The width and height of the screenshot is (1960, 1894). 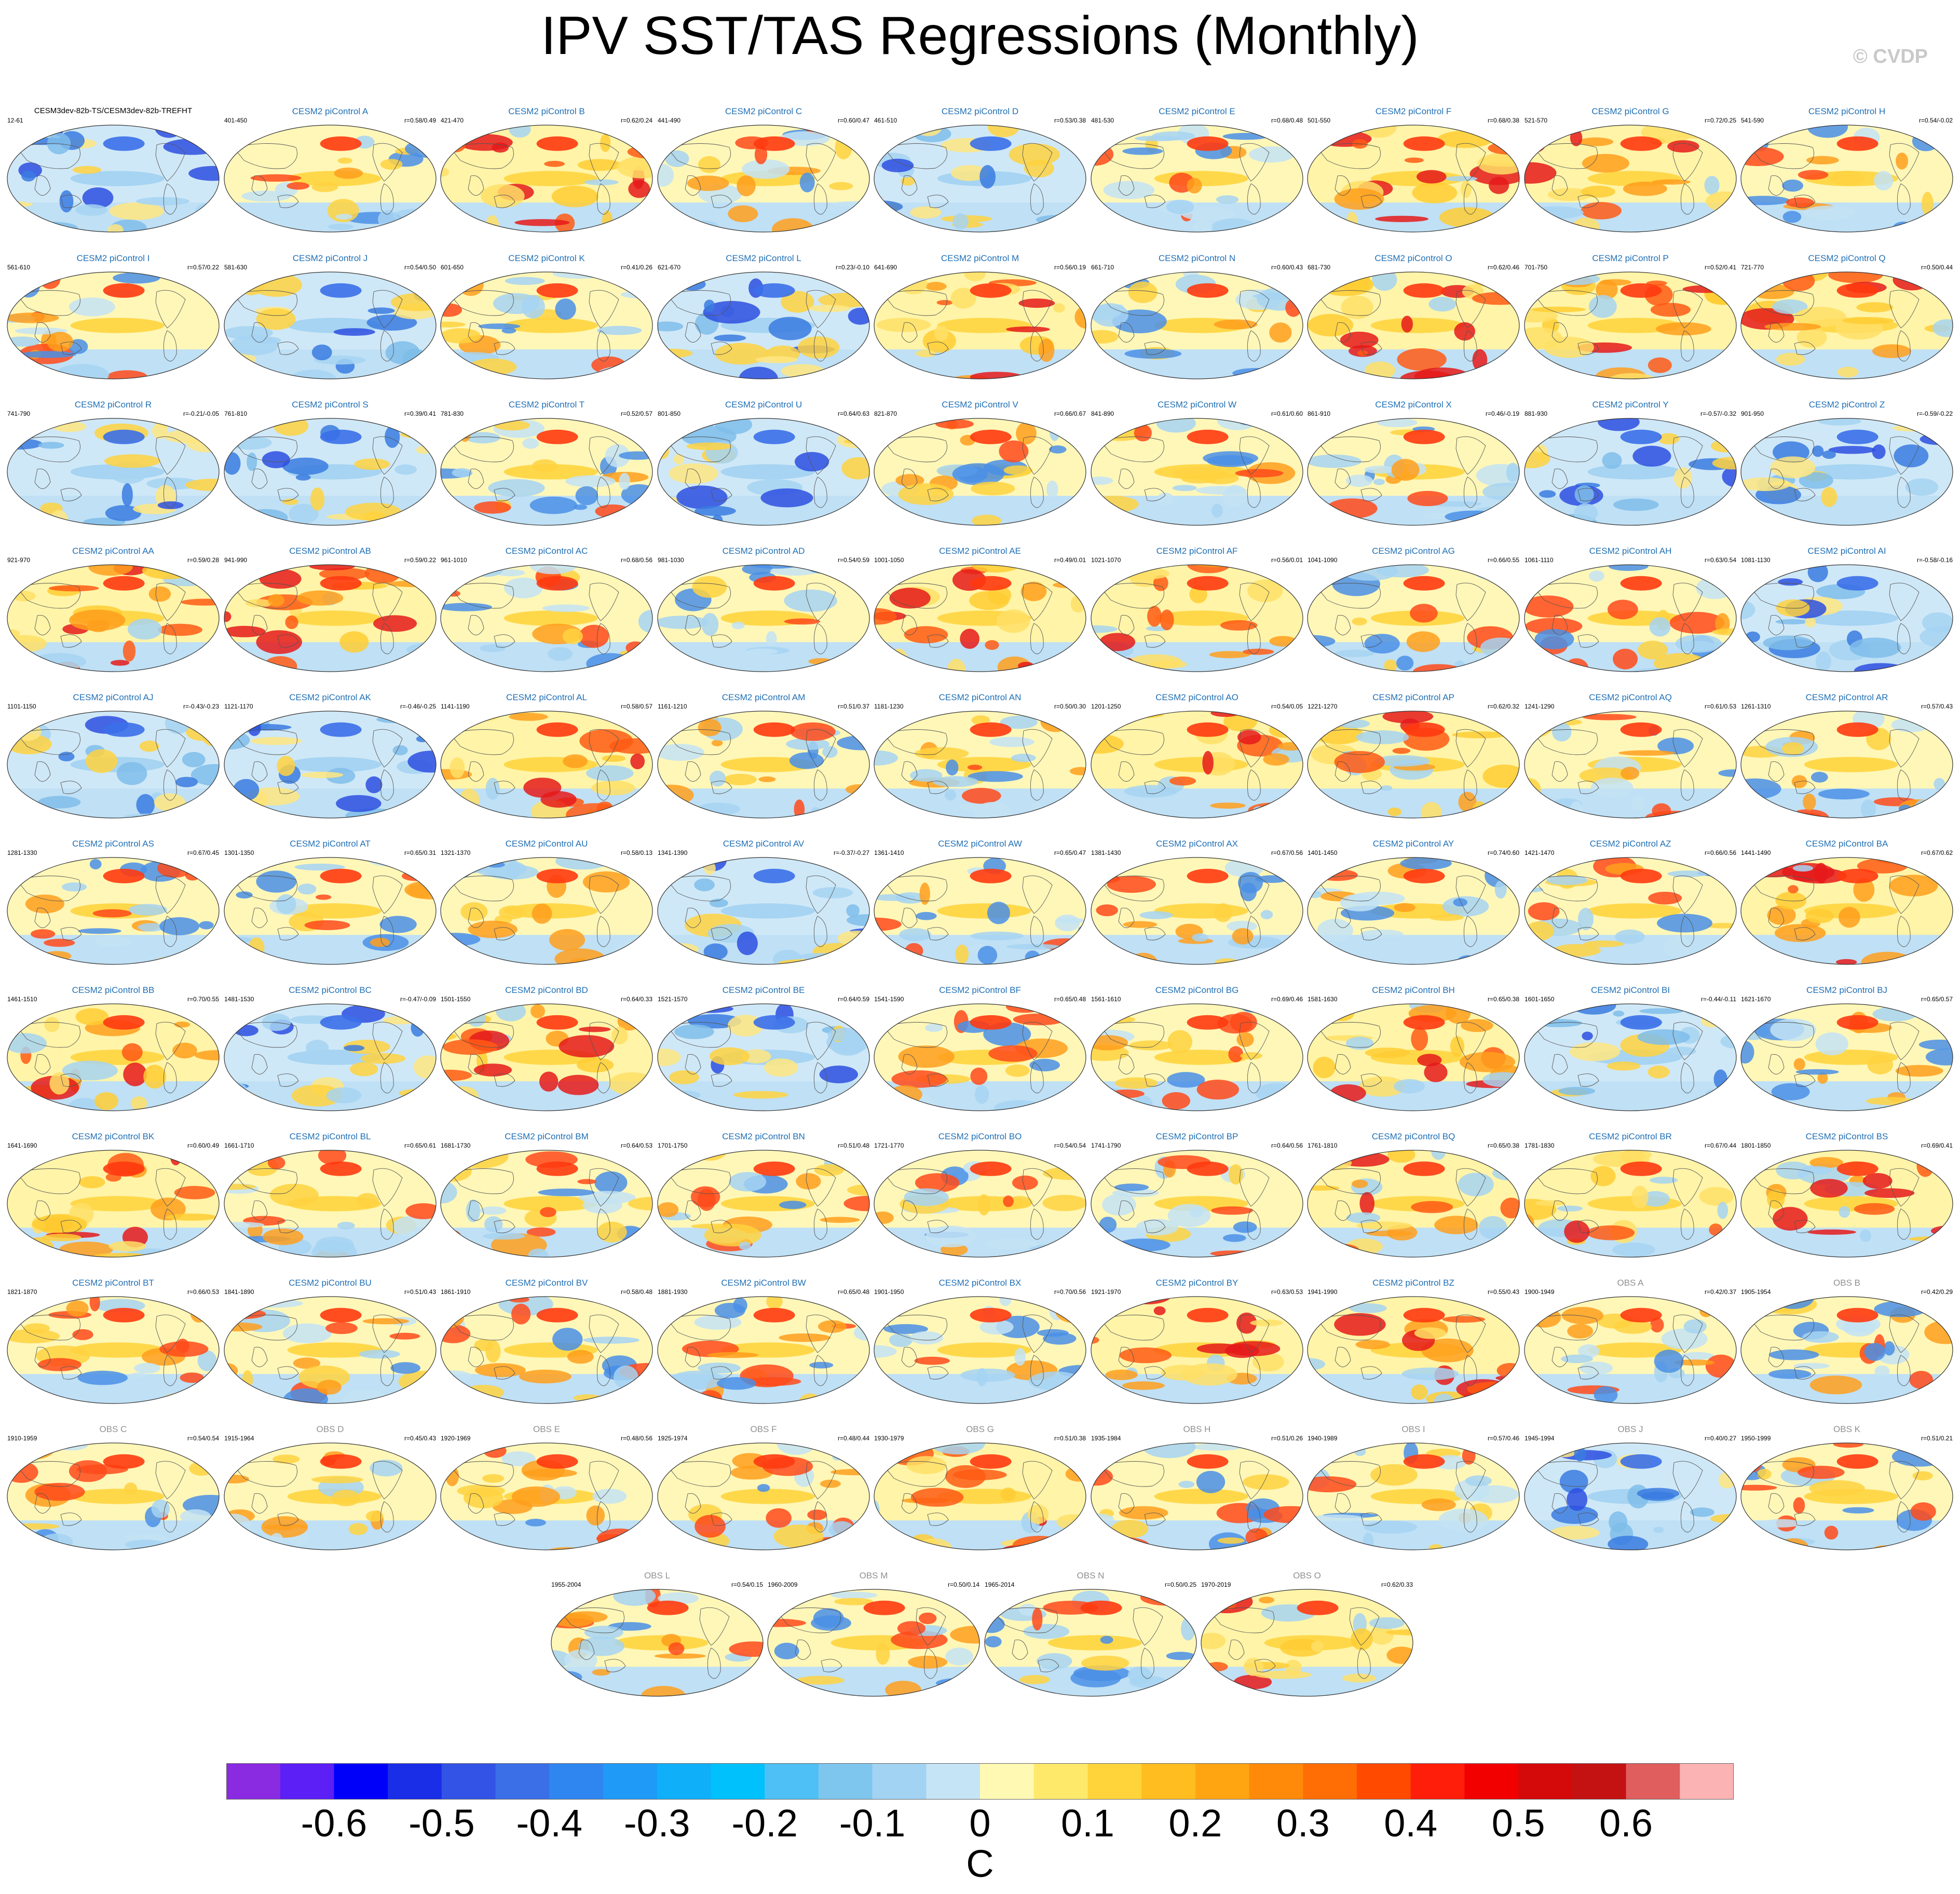 I want to click on panel-correlation: r=0.58/0.13, so click(x=636, y=852).